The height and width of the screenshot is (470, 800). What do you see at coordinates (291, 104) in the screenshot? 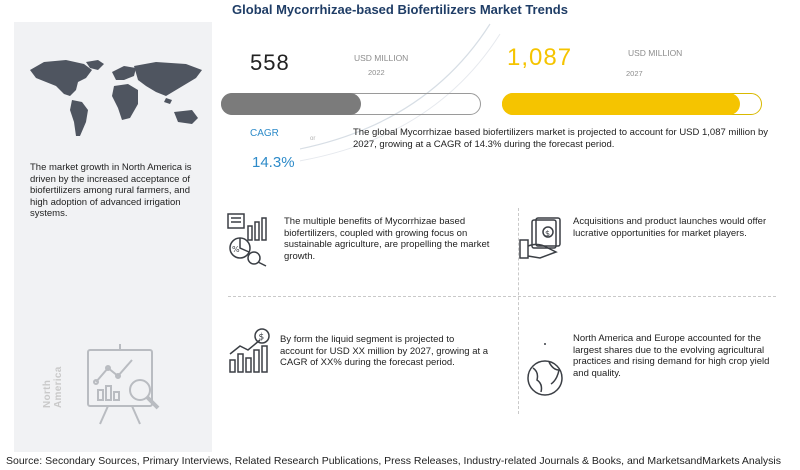
I see `bar-2022-fill` at bounding box center [291, 104].